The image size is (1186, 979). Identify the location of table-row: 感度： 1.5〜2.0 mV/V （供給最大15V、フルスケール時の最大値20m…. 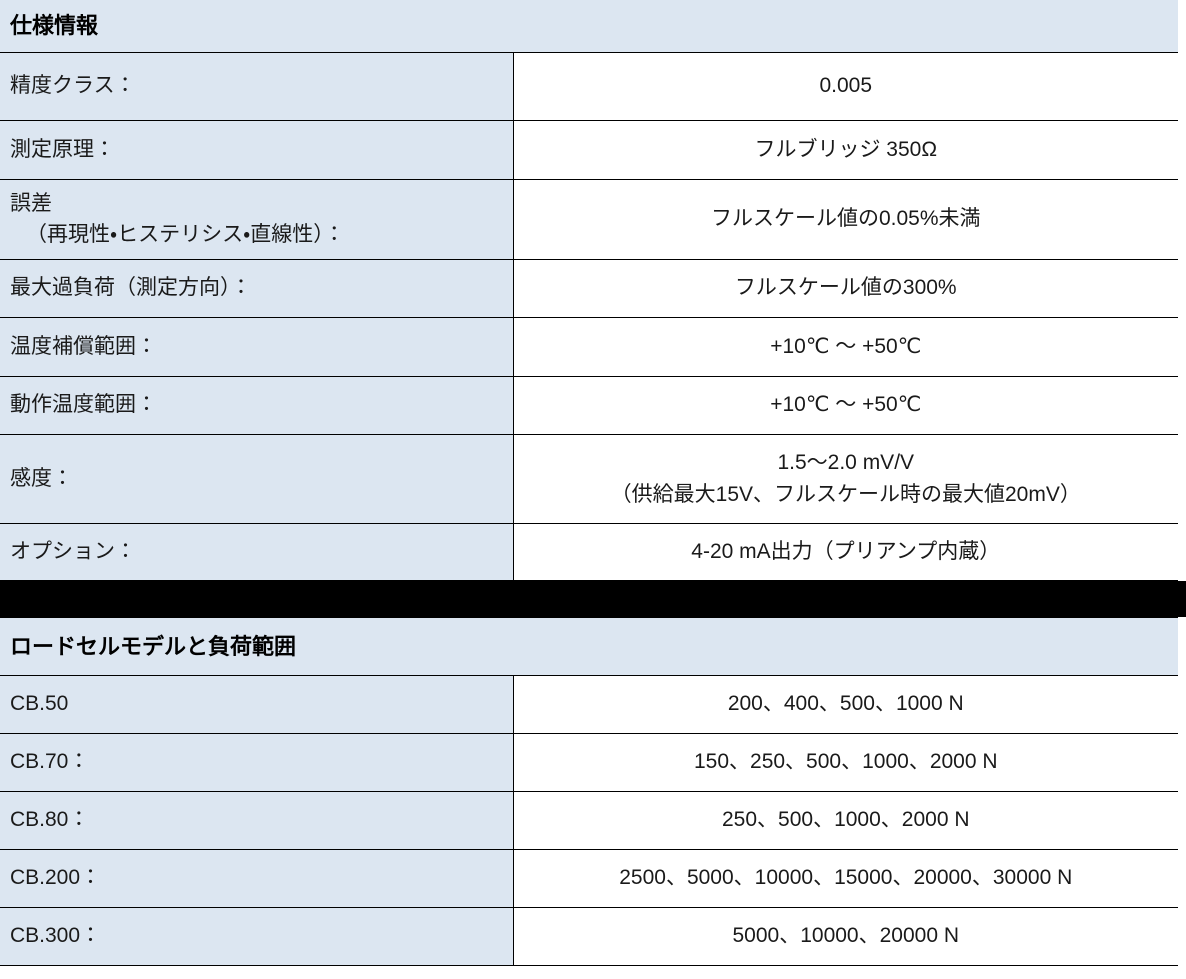
(589, 478).